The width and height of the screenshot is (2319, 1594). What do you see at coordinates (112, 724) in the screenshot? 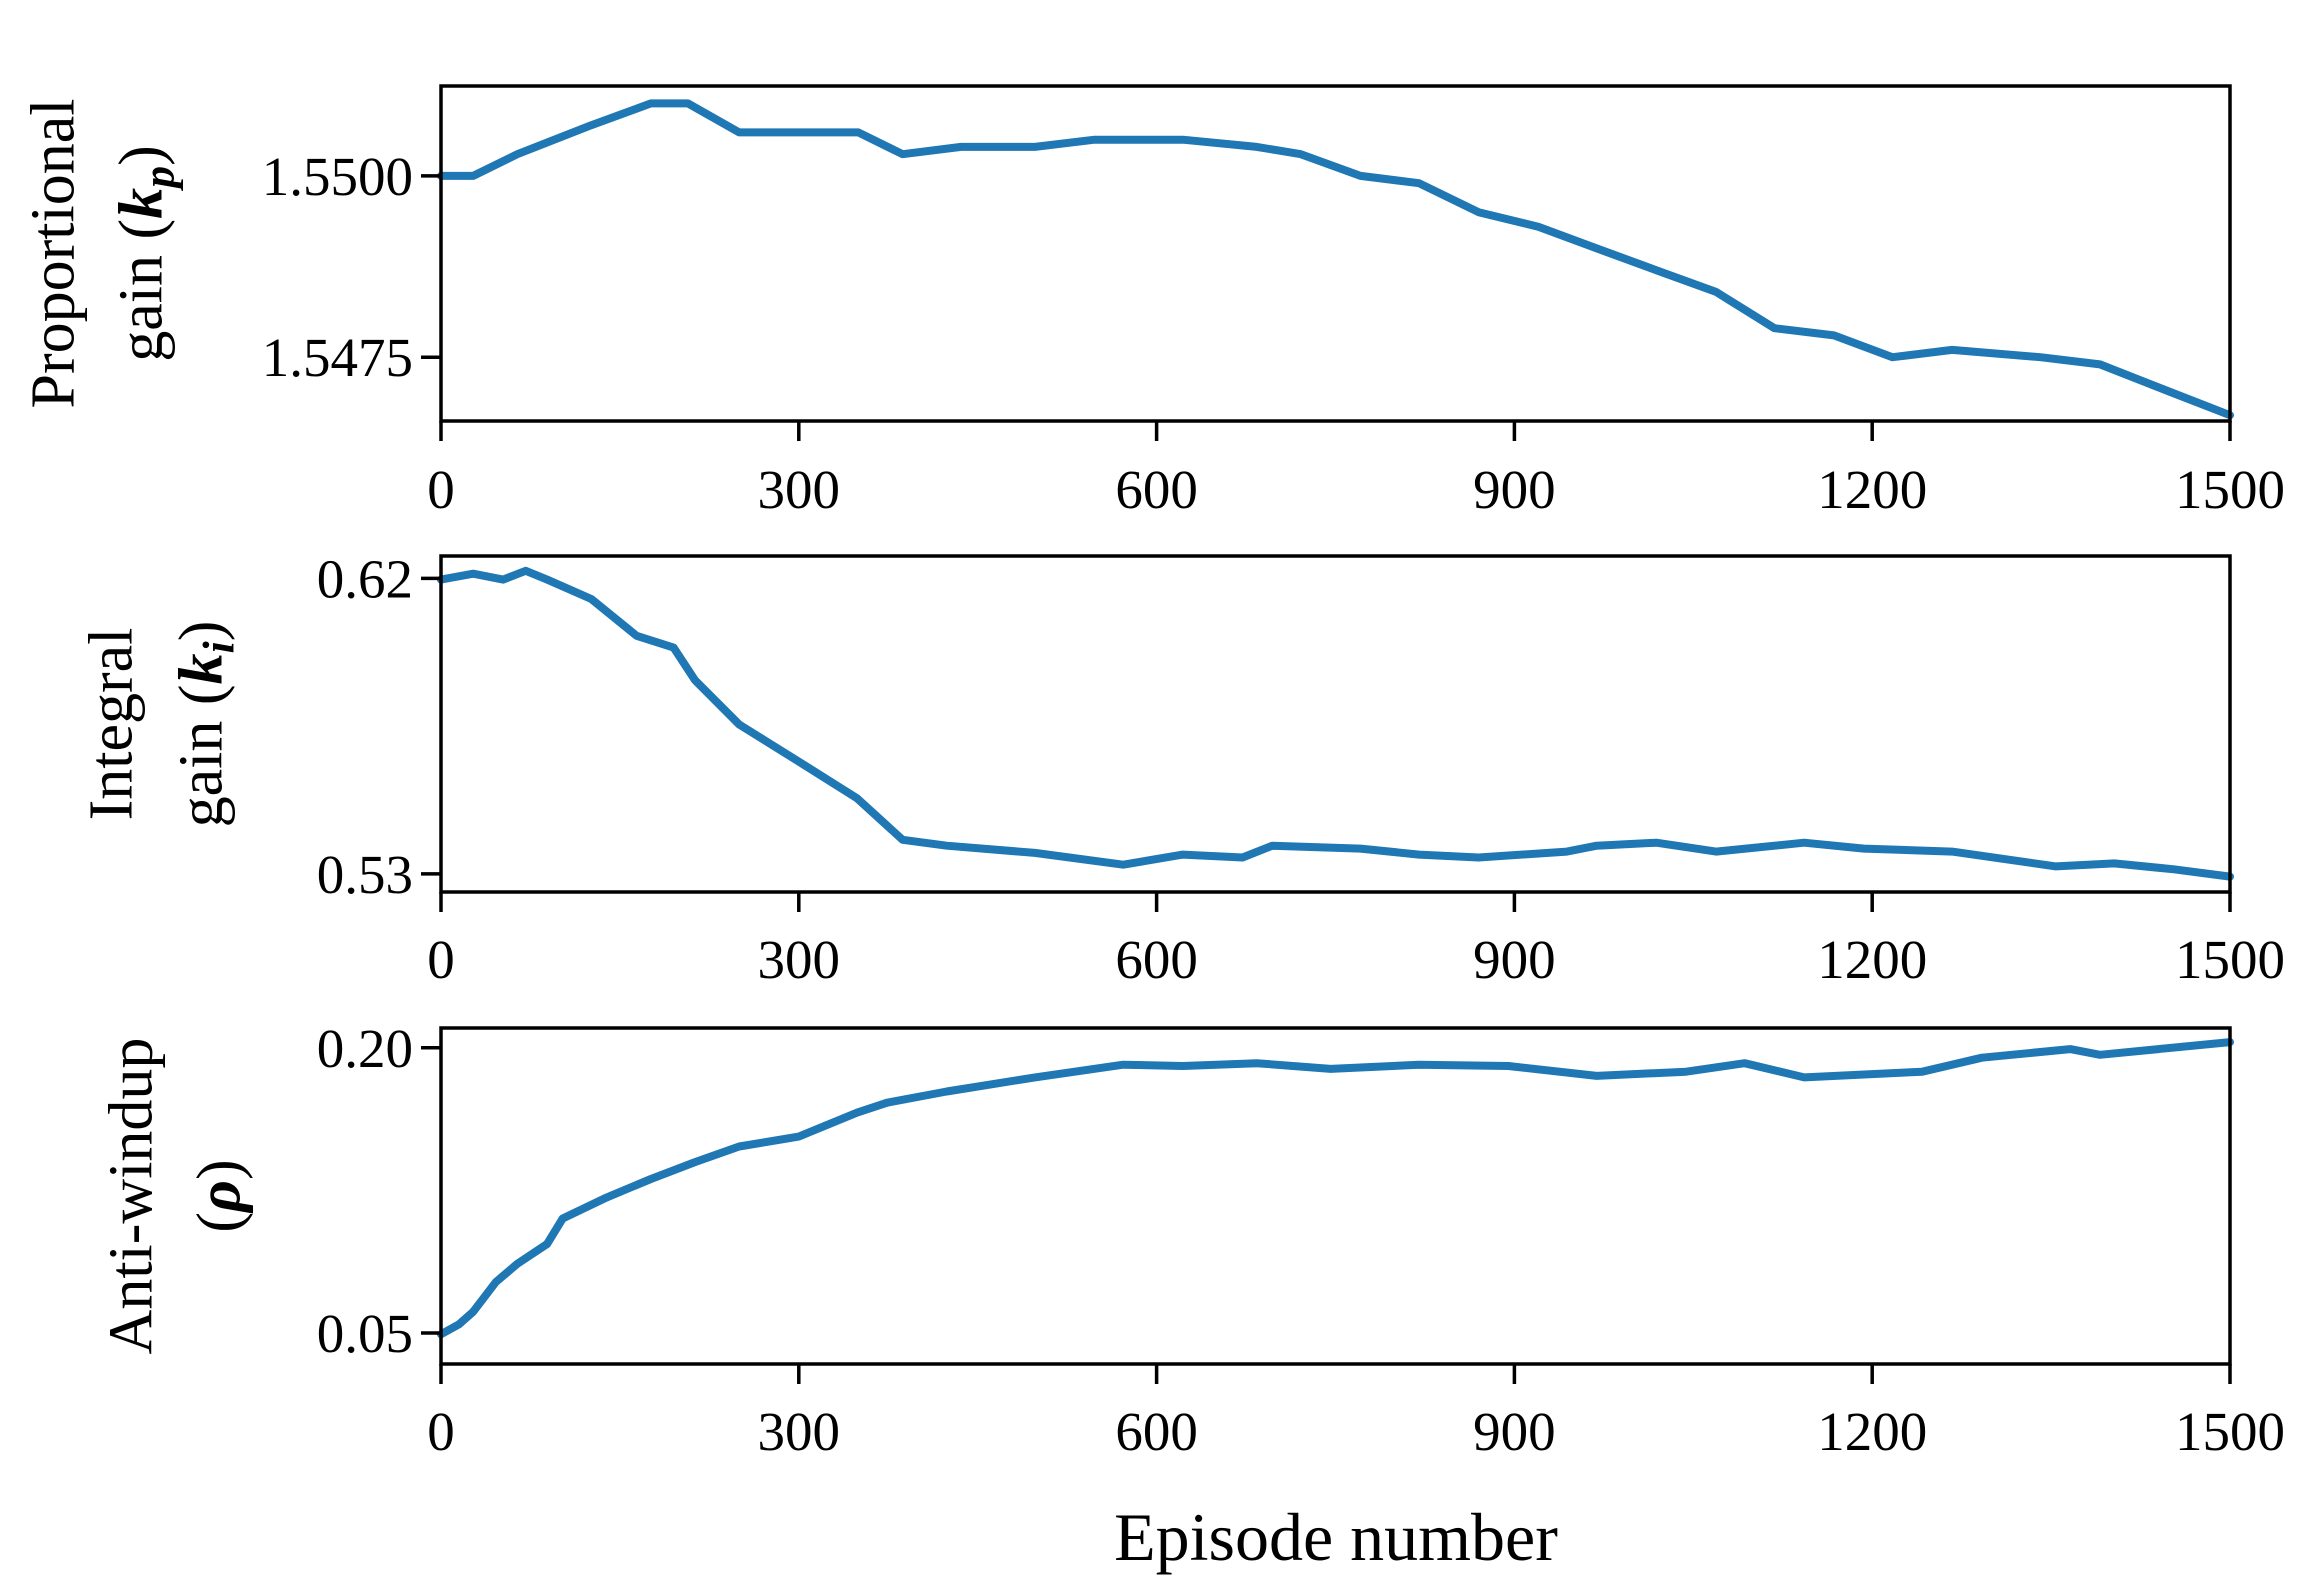
I see `y-axis-title-line1: Integral` at bounding box center [112, 724].